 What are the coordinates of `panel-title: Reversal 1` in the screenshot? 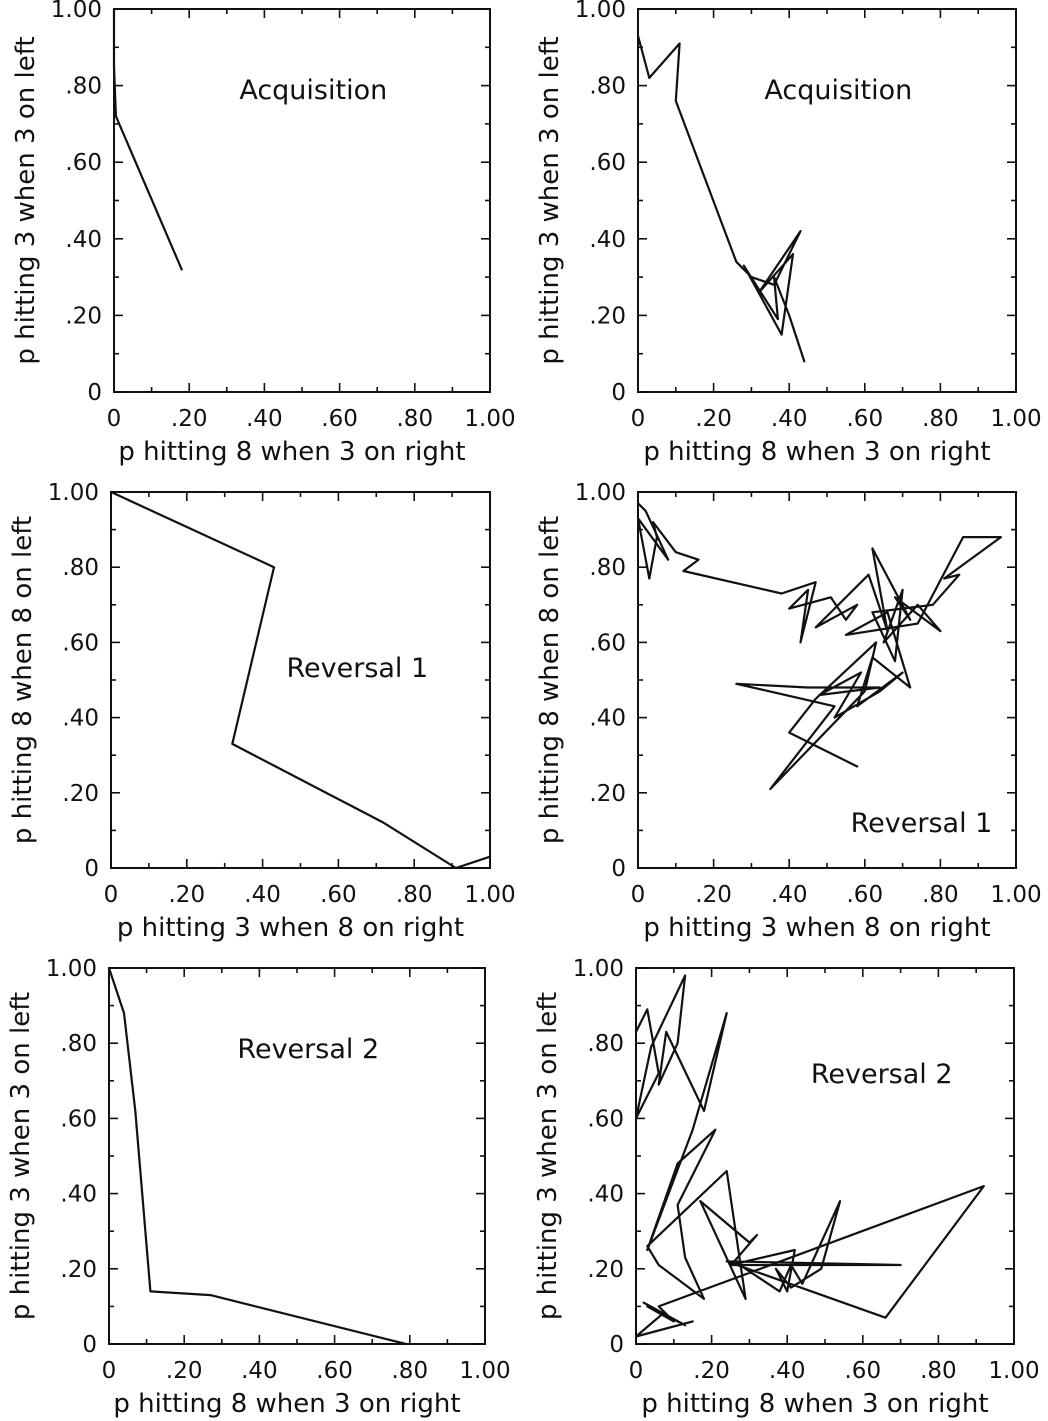 It's located at (922, 823).